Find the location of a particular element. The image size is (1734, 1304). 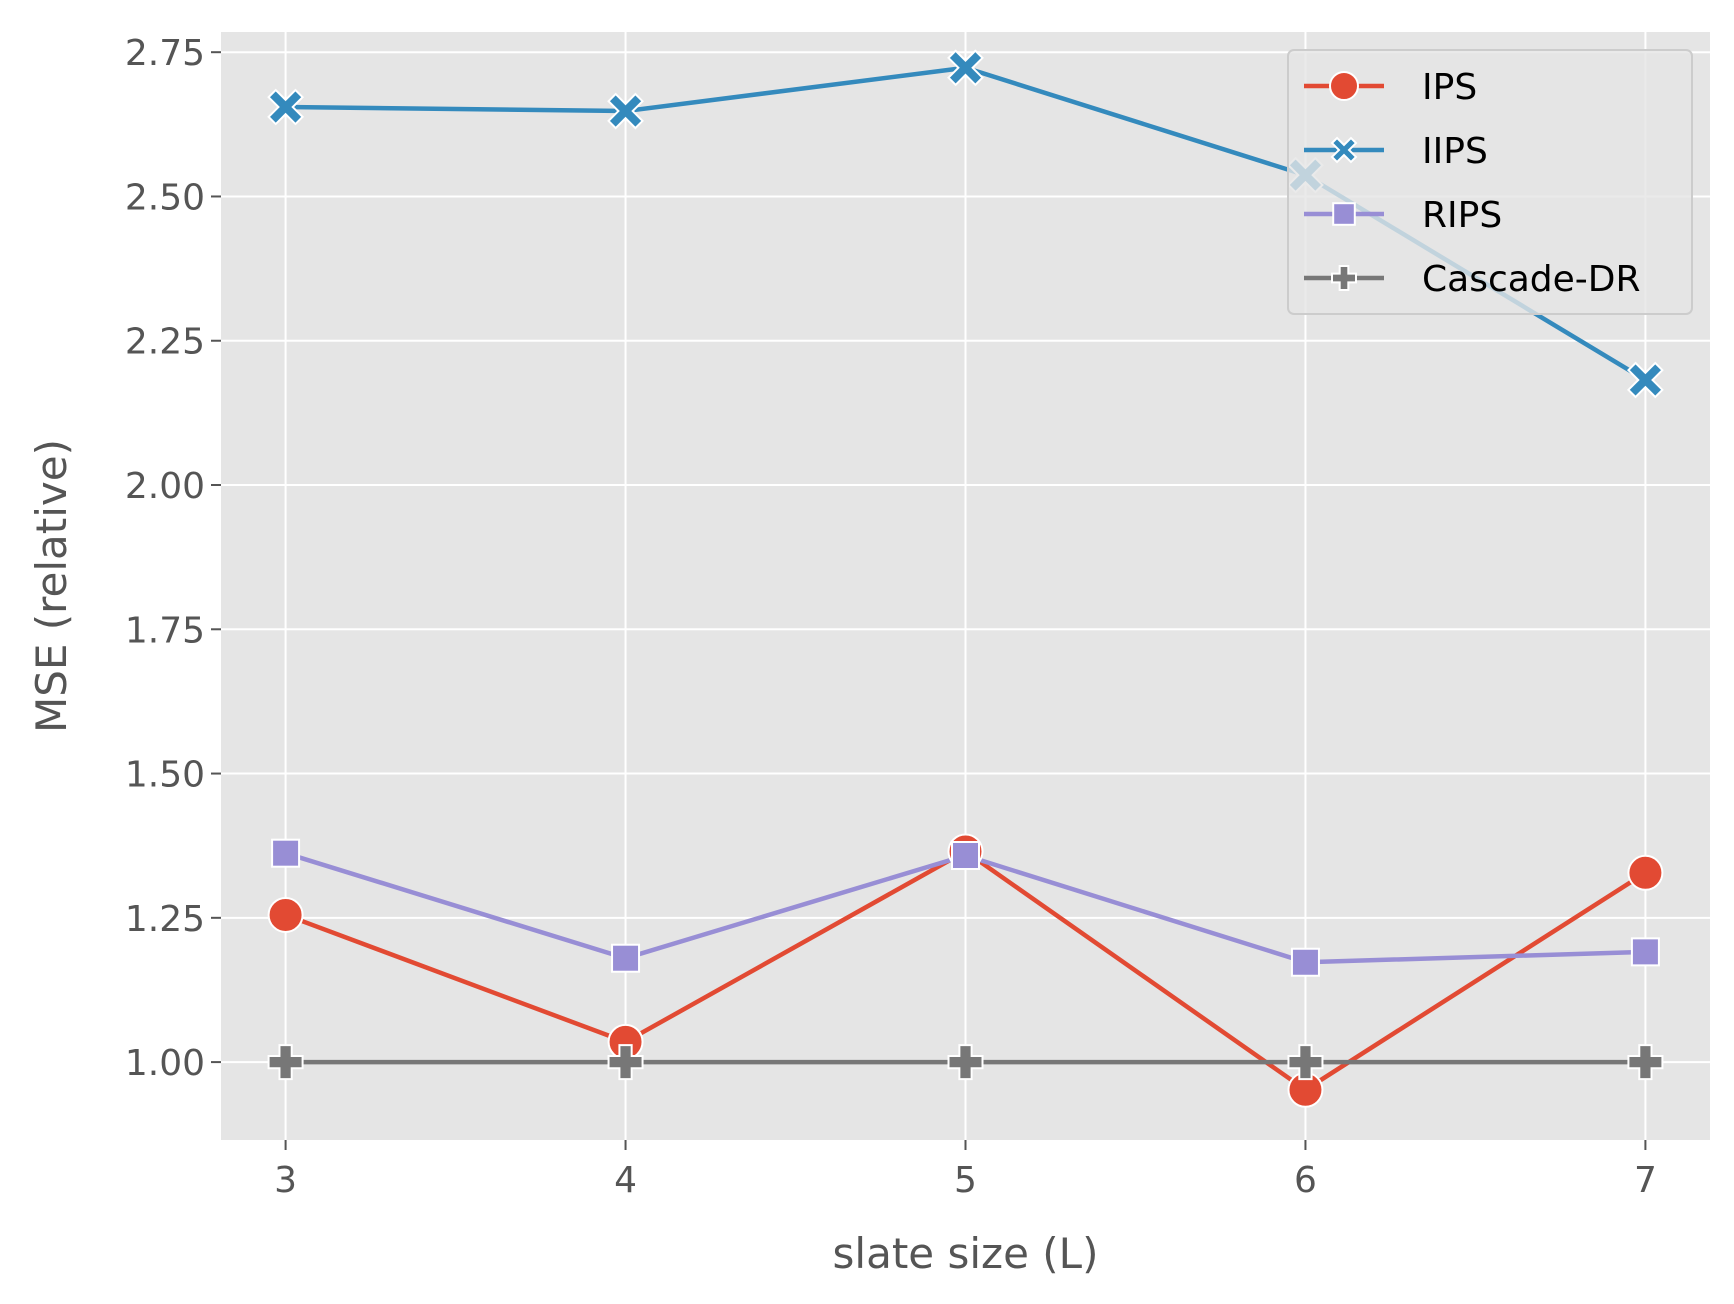

legend: IPS IIPS RIPS Cascade-DR is located at coordinates (1490, 182).